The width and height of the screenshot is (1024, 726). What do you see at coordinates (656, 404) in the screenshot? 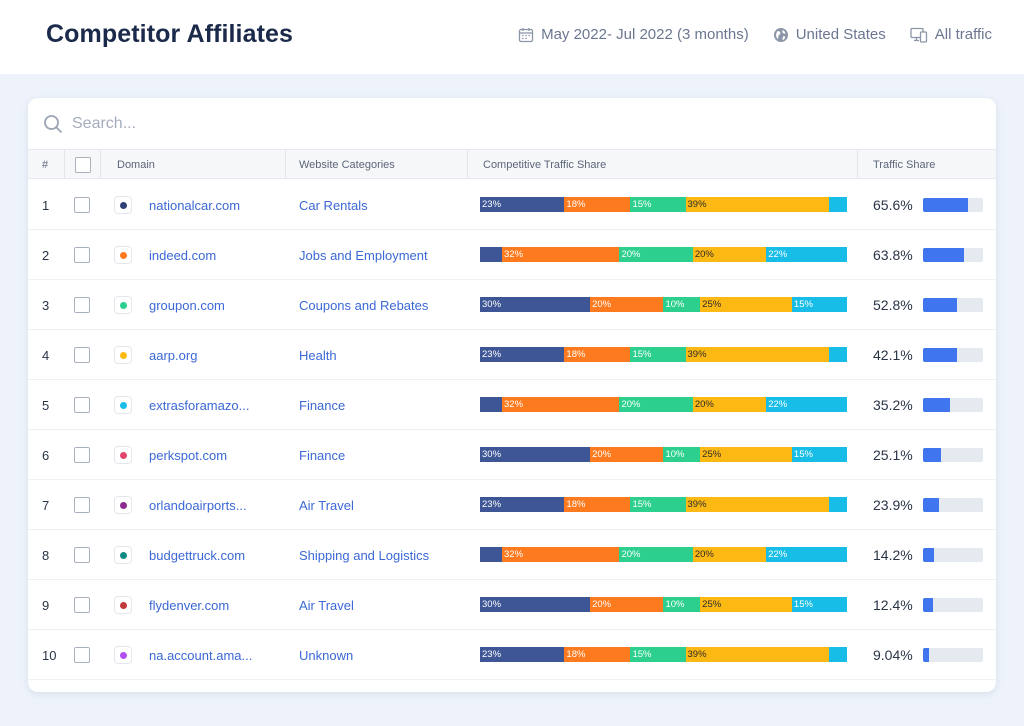
I see `share-segment: 20%` at bounding box center [656, 404].